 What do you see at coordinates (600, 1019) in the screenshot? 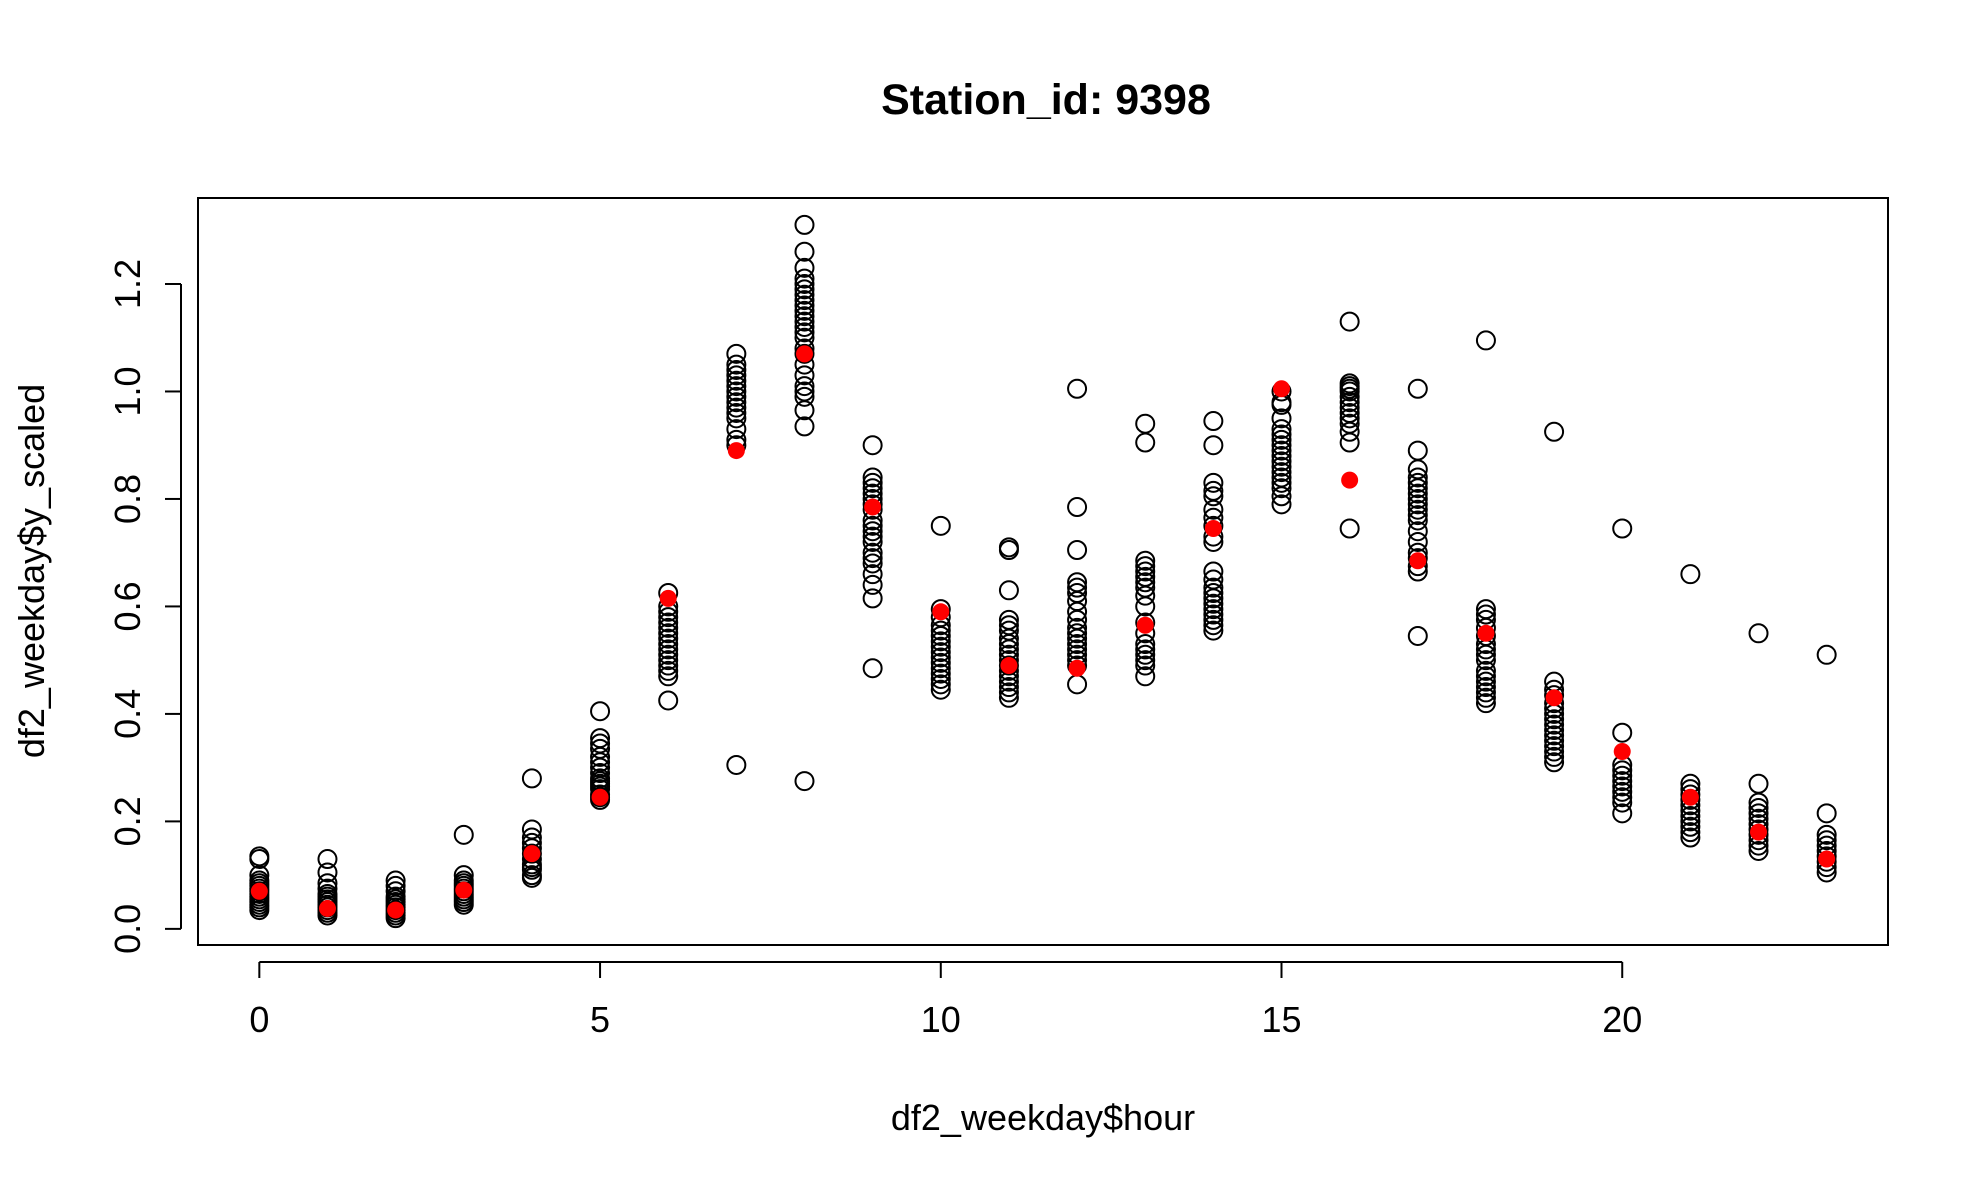
I see `x-tick-label: 5` at bounding box center [600, 1019].